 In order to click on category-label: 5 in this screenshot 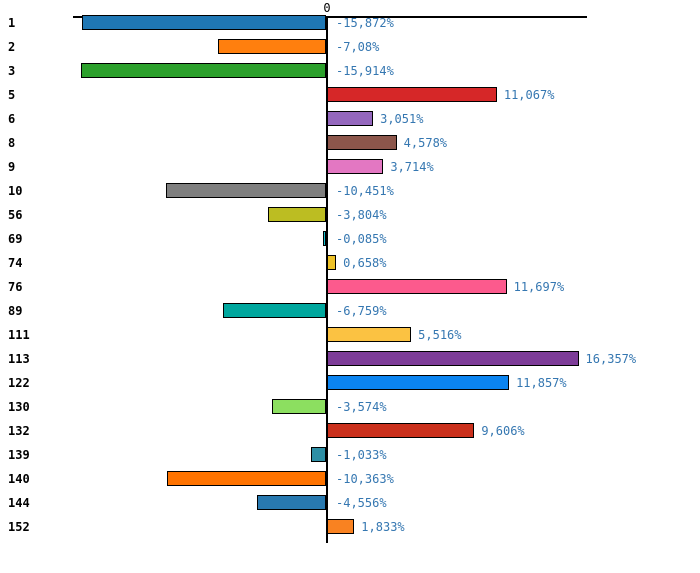, I will do `click(12, 95)`.